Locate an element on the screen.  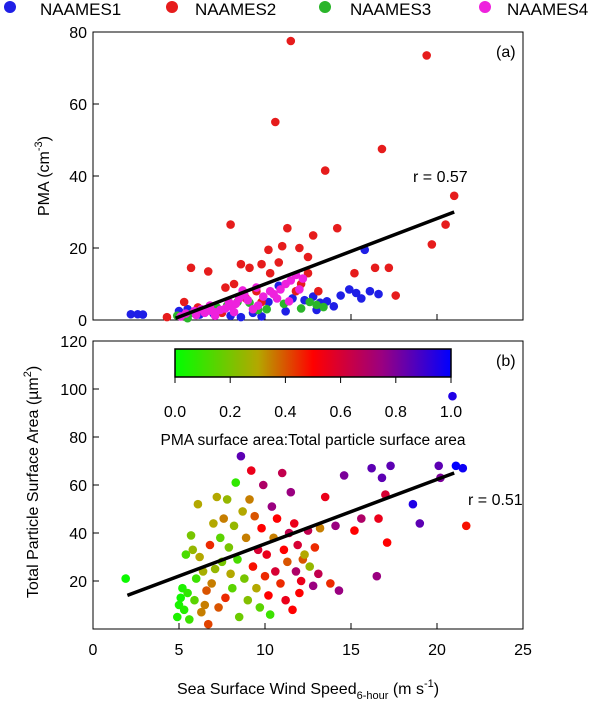
panel-a-y-axis-label-close: ) is located at coordinates (44, 138).